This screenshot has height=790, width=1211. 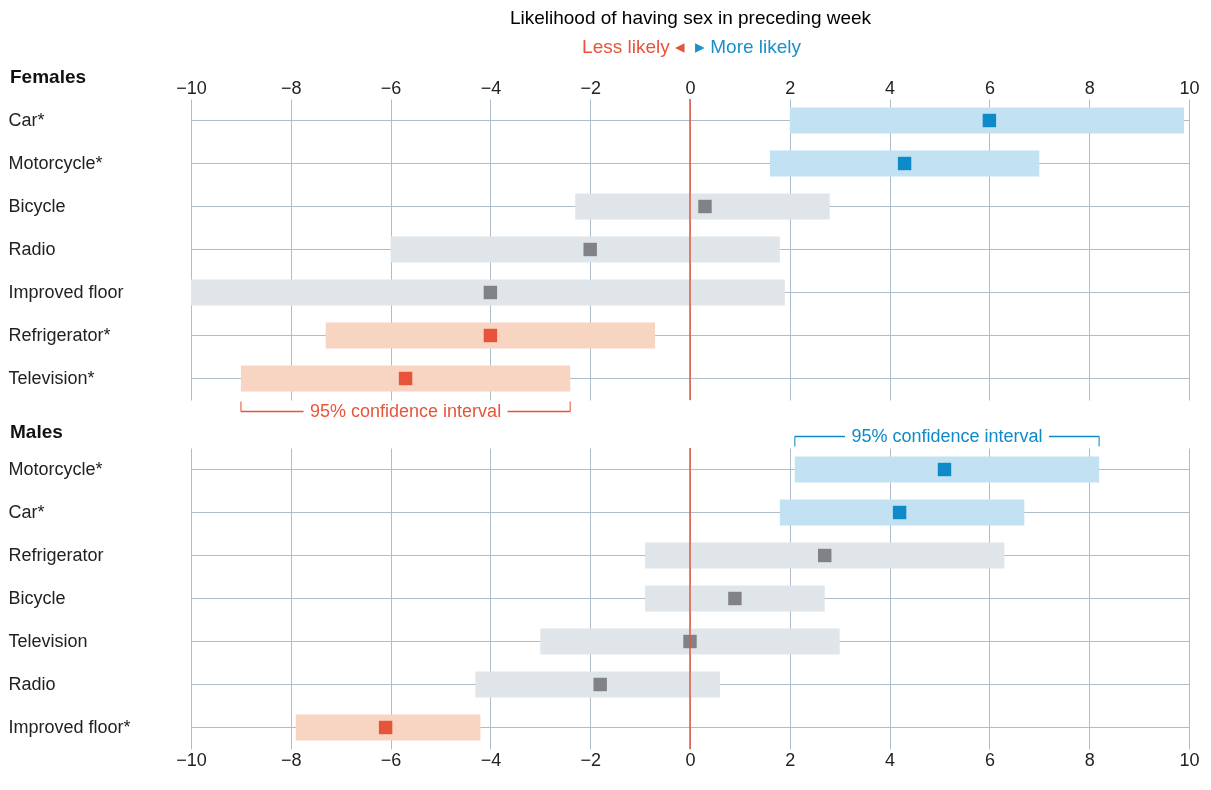 I want to click on y-tick-label: Refrigerator*, so click(x=59, y=334).